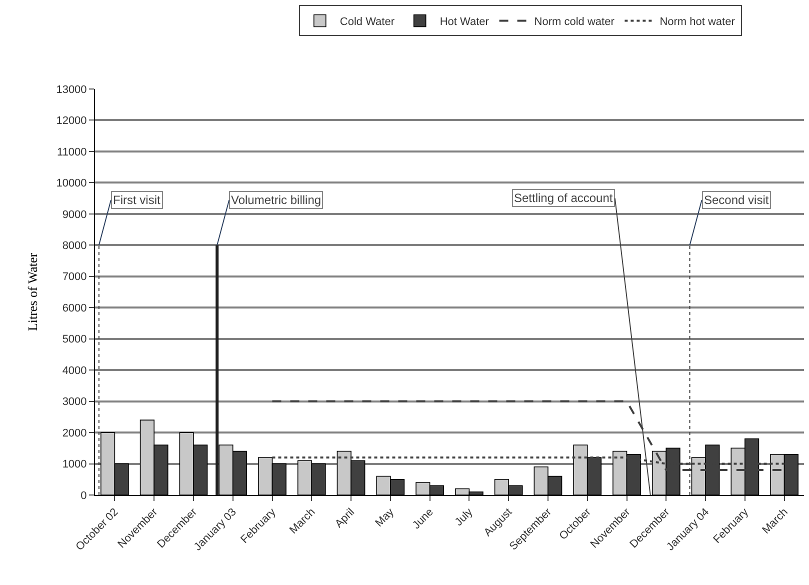  I want to click on y-tick-label: 6000, so click(74, 308).